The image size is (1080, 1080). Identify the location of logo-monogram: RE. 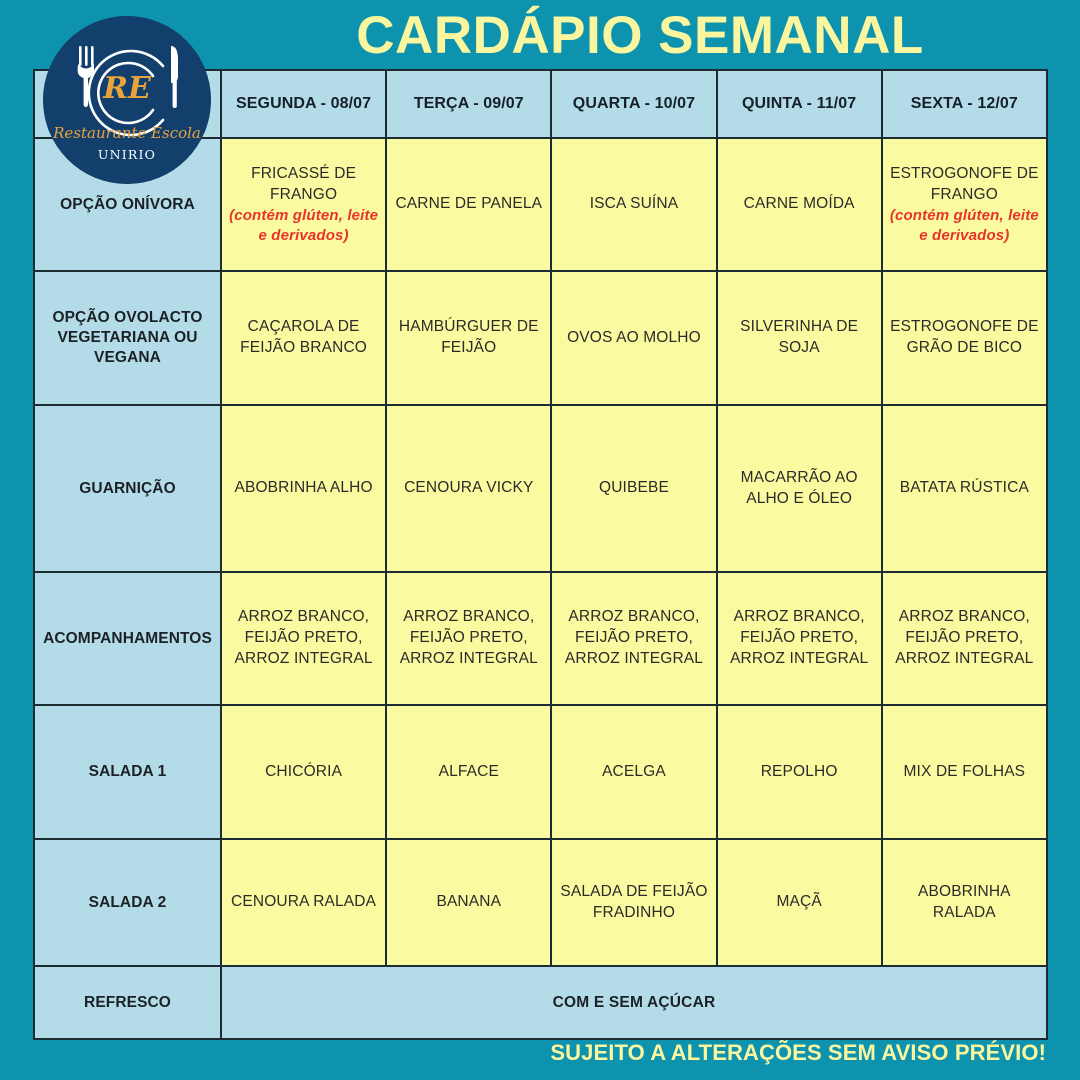
(127, 88).